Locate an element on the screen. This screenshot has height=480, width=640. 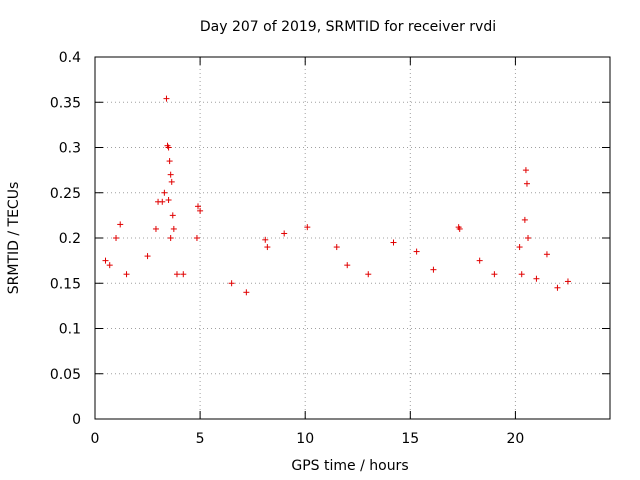
y-tick-label: 0.25 is located at coordinates (65, 194).